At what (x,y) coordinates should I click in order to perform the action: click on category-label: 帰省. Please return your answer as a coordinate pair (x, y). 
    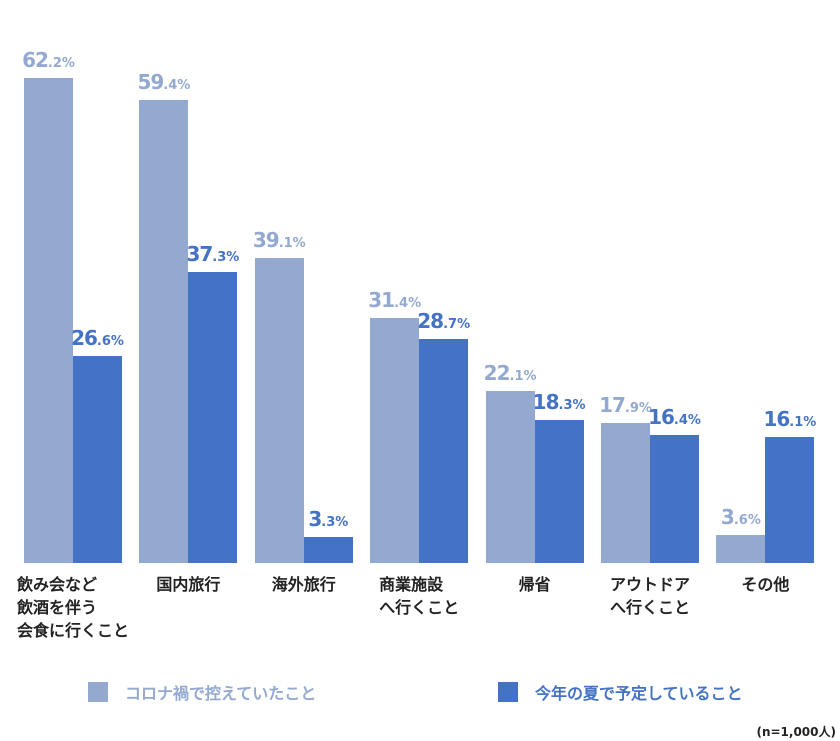
    Looking at the image, I should click on (535, 584).